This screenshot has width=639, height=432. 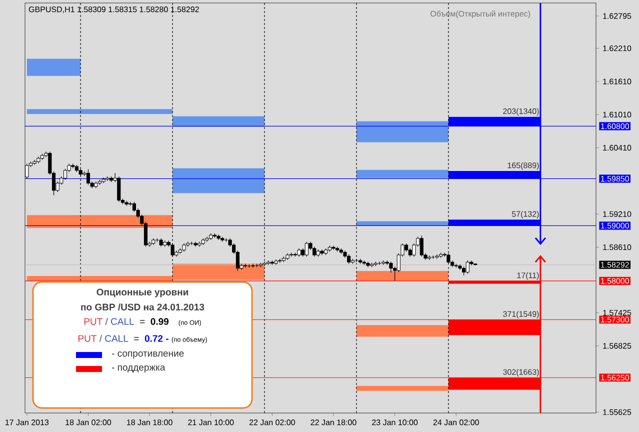 What do you see at coordinates (617, 346) in the screenshot?
I see `y-tick-label: 1.56825` at bounding box center [617, 346].